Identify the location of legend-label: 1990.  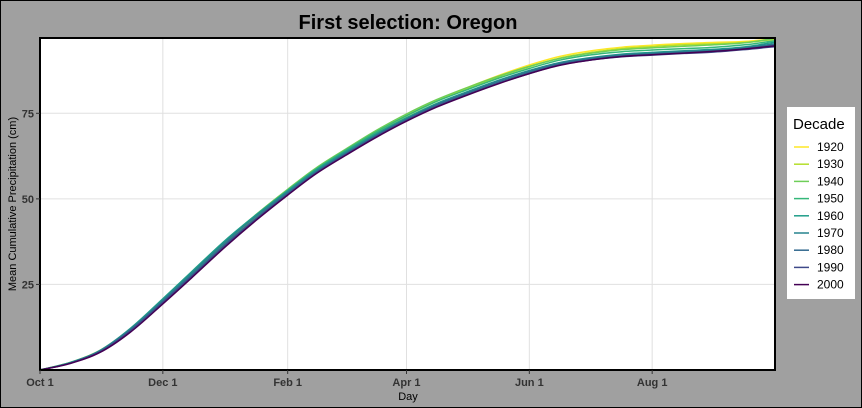
(830, 267).